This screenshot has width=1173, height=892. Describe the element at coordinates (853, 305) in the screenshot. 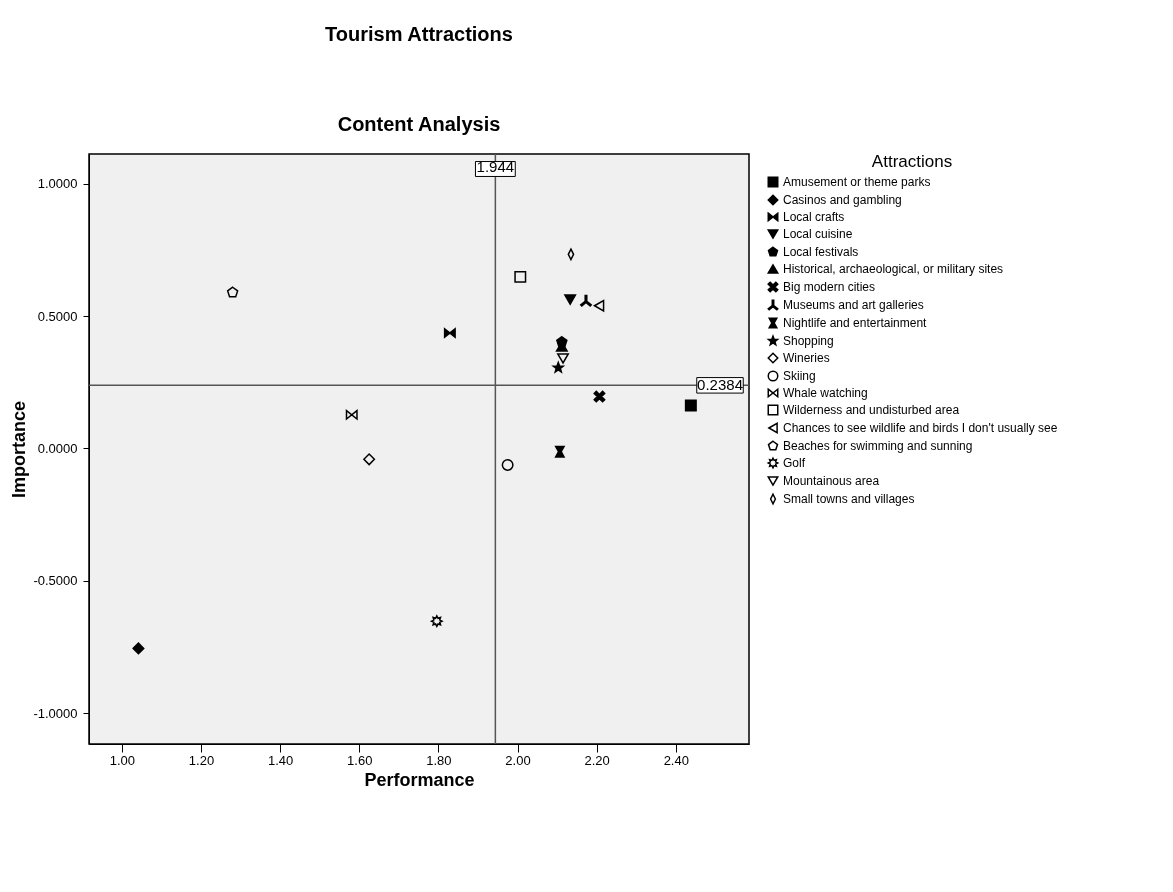

I see `legend-label: Museums and art galleries` at that location.